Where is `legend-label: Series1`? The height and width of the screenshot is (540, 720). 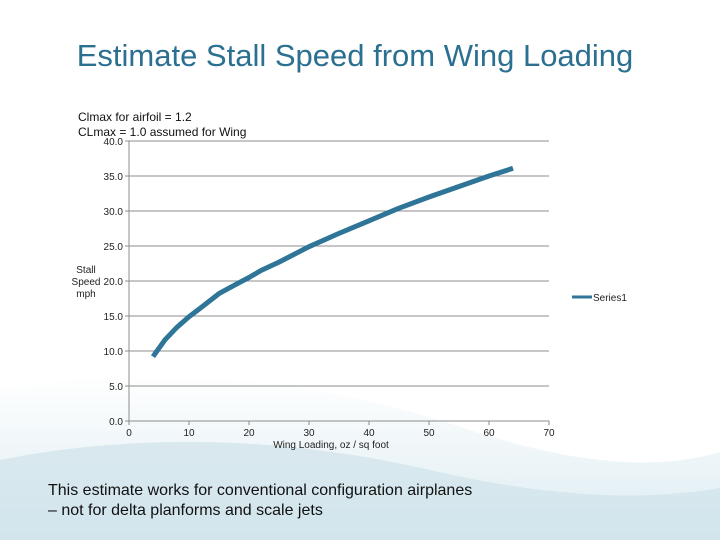 legend-label: Series1 is located at coordinates (610, 298).